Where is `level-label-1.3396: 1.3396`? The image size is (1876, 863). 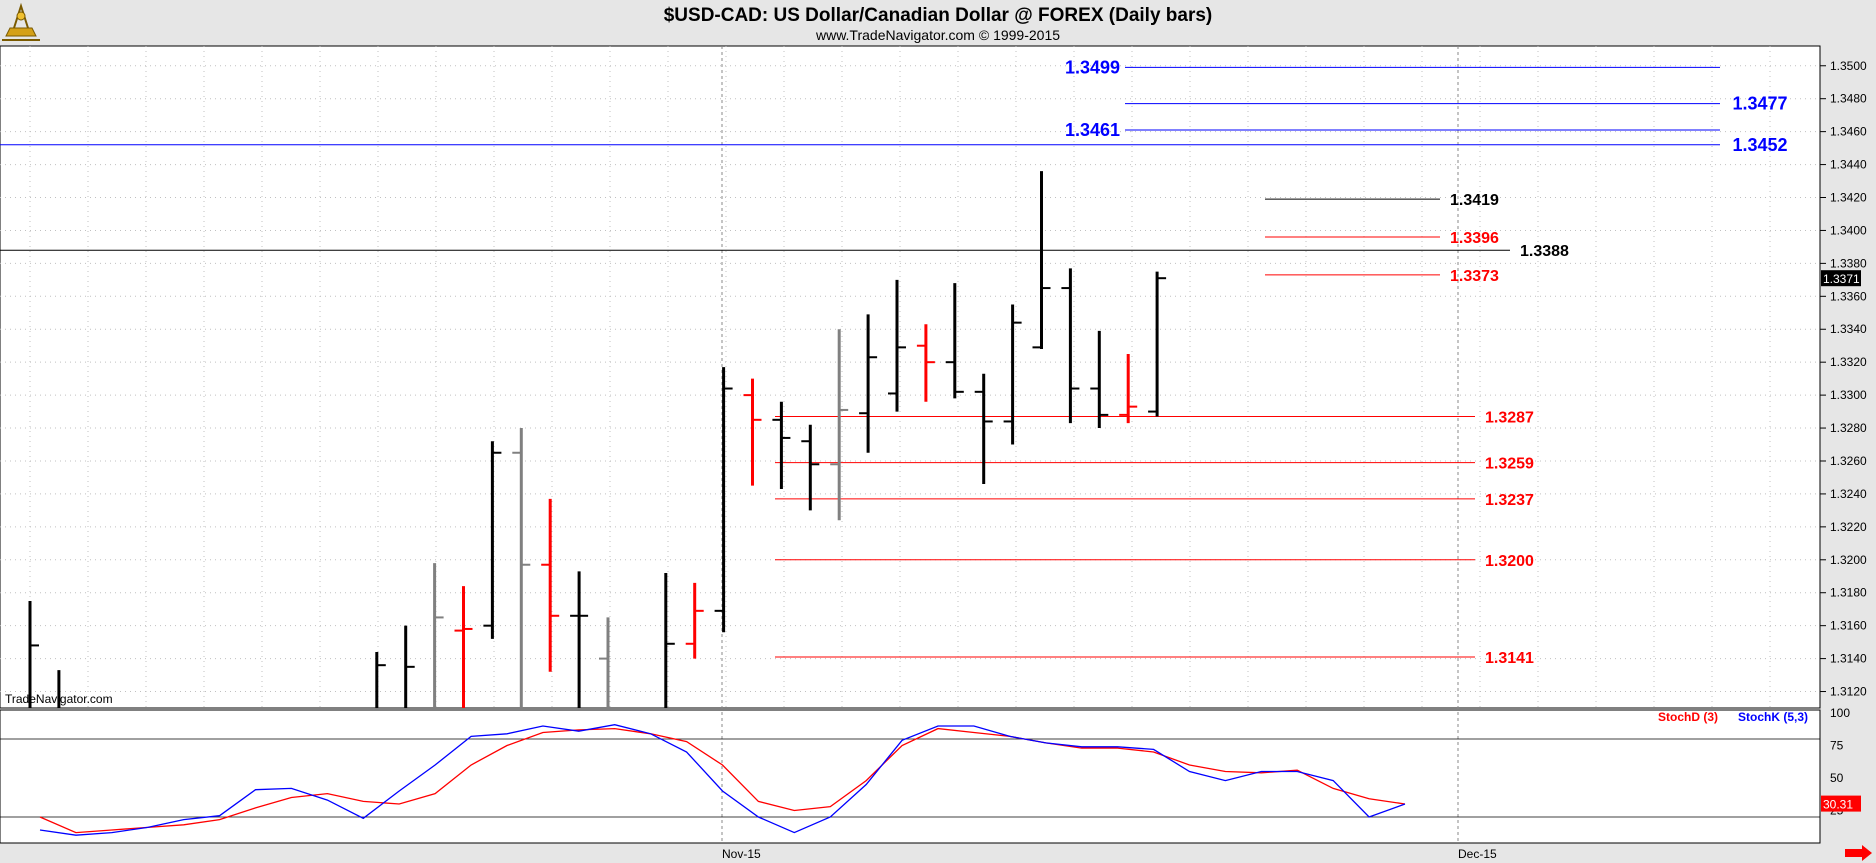 level-label-1.3396: 1.3396 is located at coordinates (1474, 238).